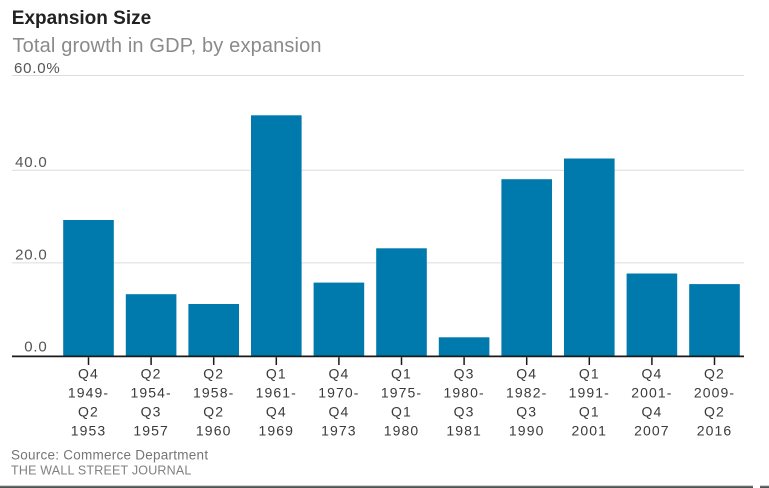 This screenshot has height=488, width=769. What do you see at coordinates (31, 162) in the screenshot?
I see `svg-text: 40.0` at bounding box center [31, 162].